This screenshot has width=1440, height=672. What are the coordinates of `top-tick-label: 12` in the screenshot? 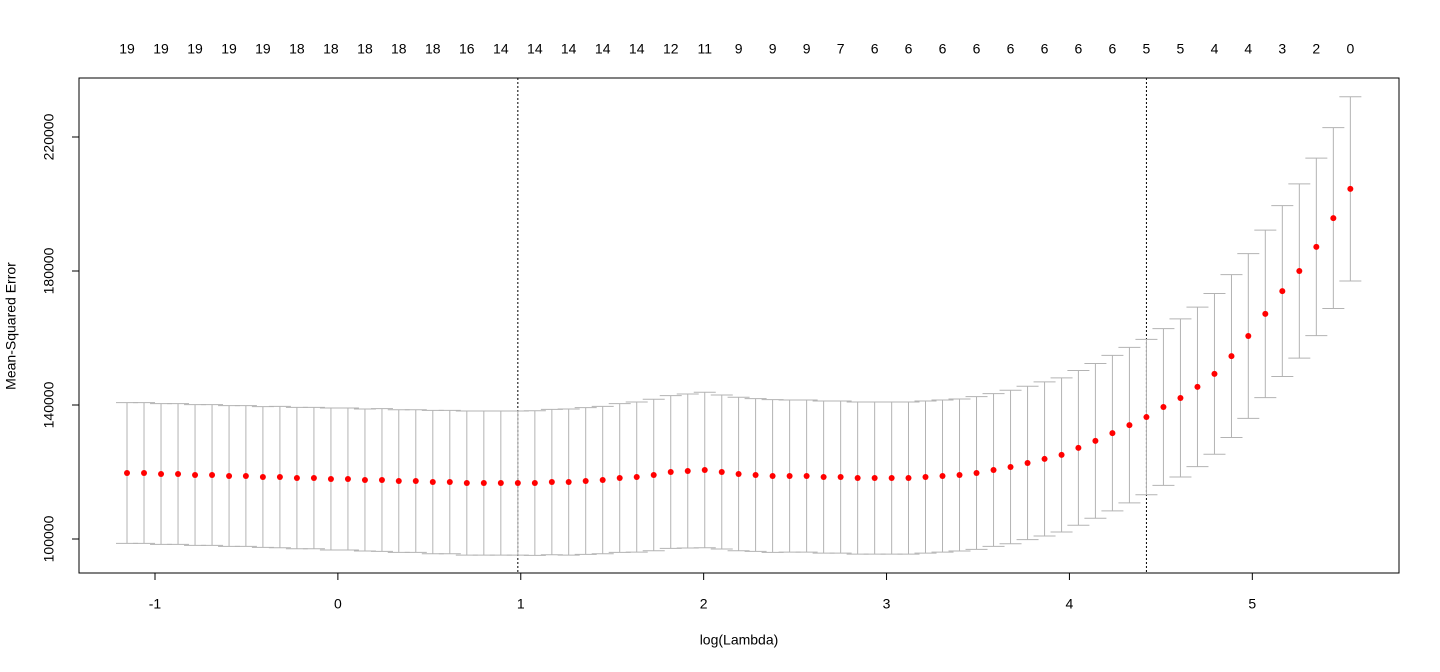 It's located at (671, 49).